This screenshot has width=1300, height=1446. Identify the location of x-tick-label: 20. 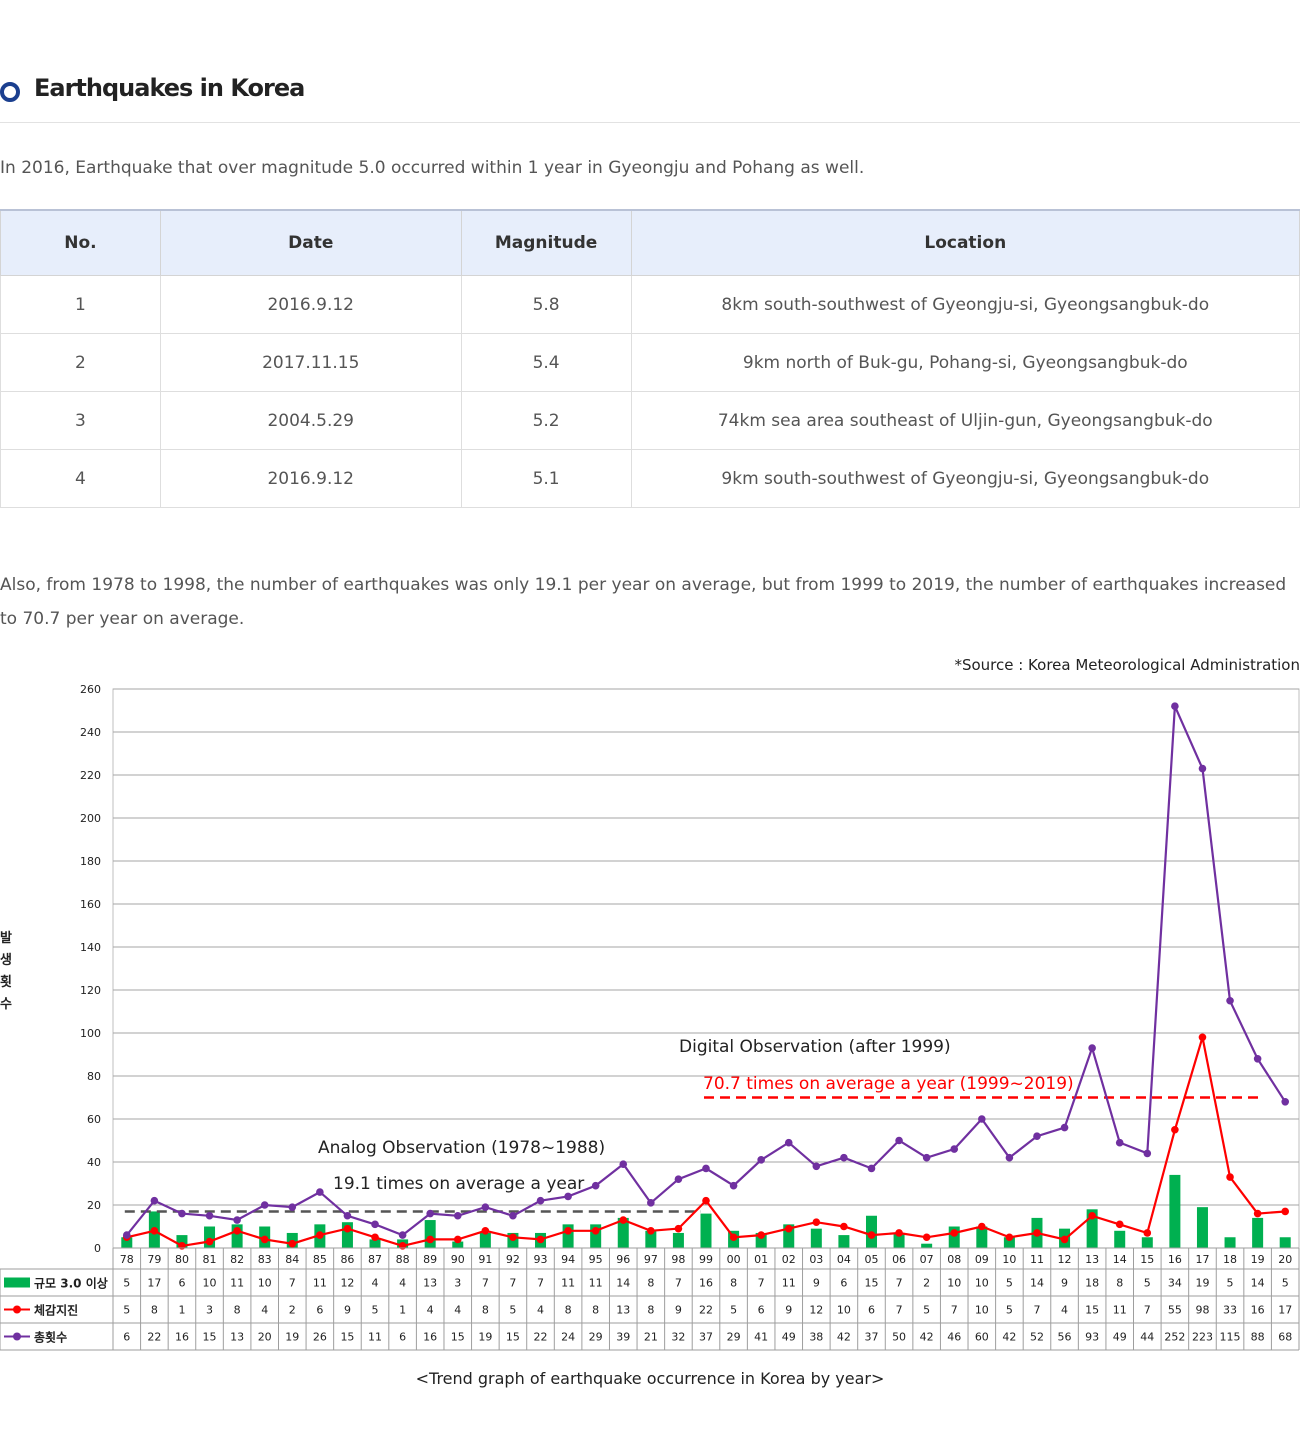
(1285, 1259).